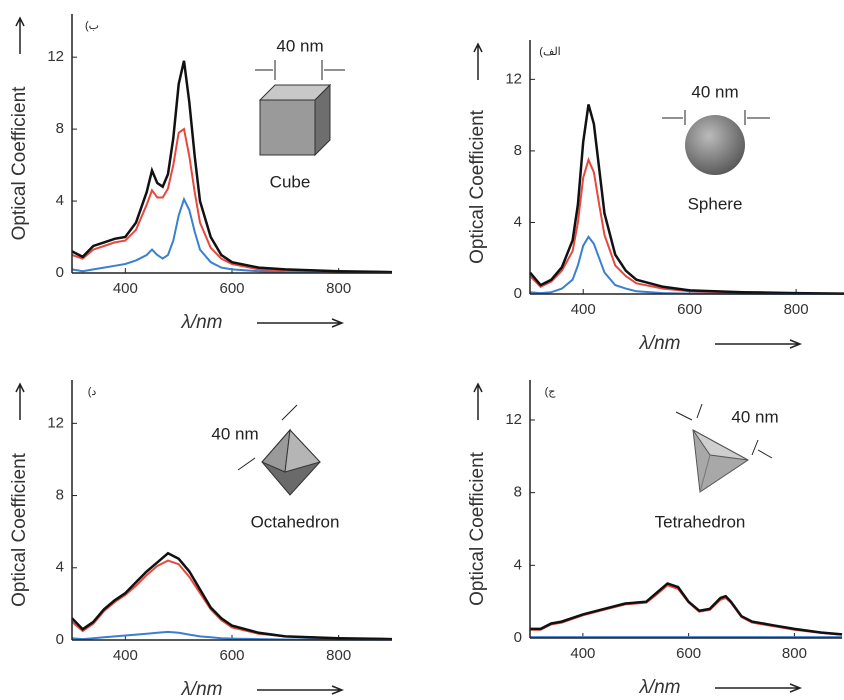  What do you see at coordinates (551, 392) in the screenshot?
I see `panel-label: (ج` at bounding box center [551, 392].